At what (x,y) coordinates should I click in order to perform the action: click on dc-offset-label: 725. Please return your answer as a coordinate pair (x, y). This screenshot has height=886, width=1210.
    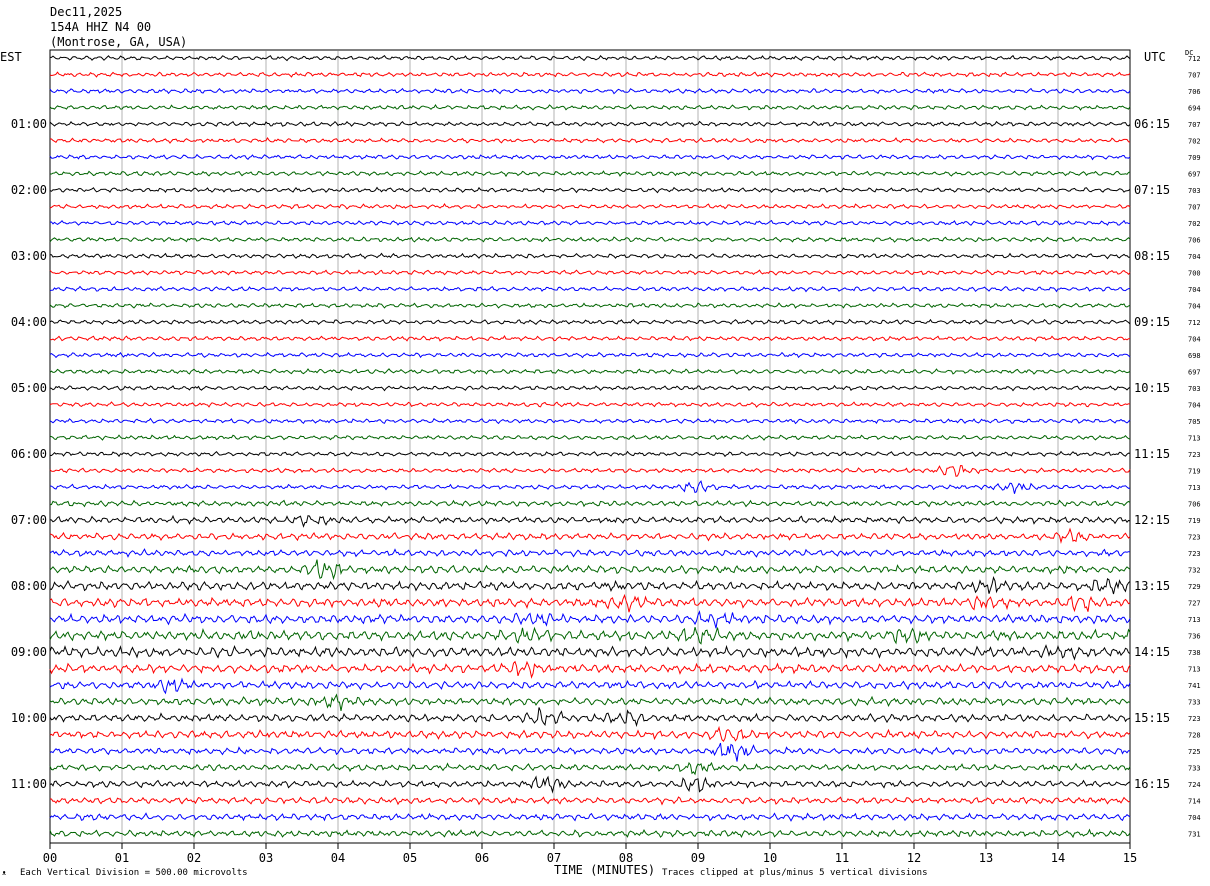
    Looking at the image, I should click on (1194, 752).